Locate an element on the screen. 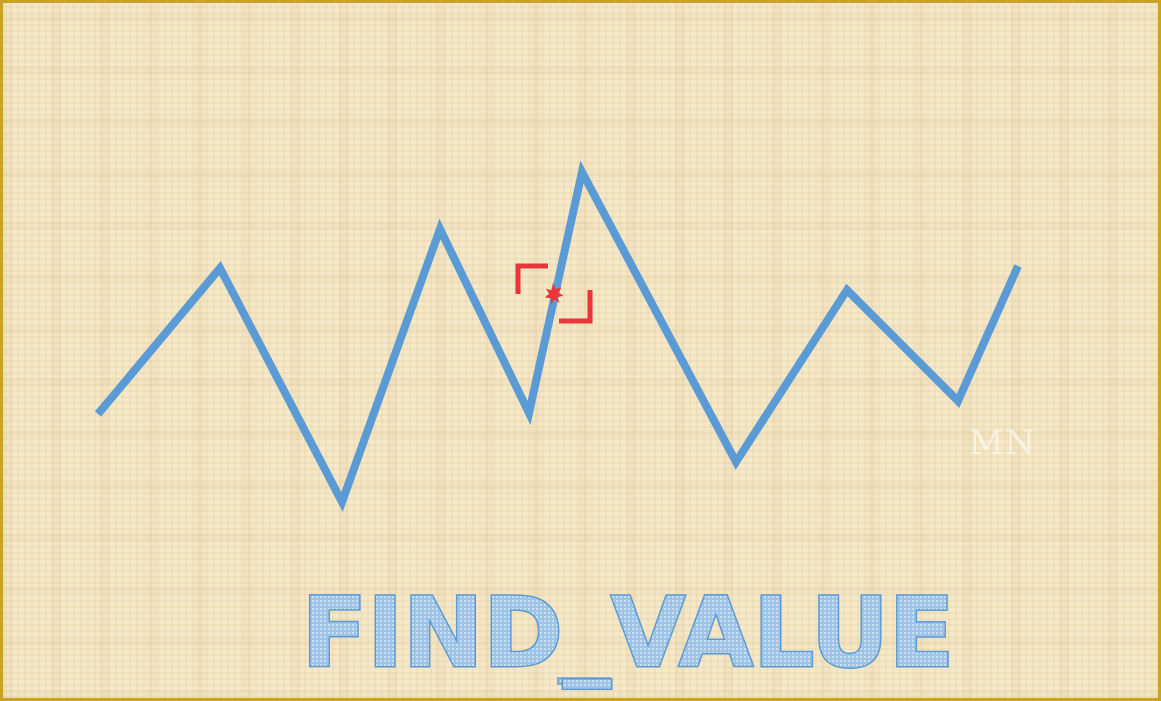 Image resolution: width=1161 pixels, height=701 pixels. crosshair-icon is located at coordinates (554, 293).